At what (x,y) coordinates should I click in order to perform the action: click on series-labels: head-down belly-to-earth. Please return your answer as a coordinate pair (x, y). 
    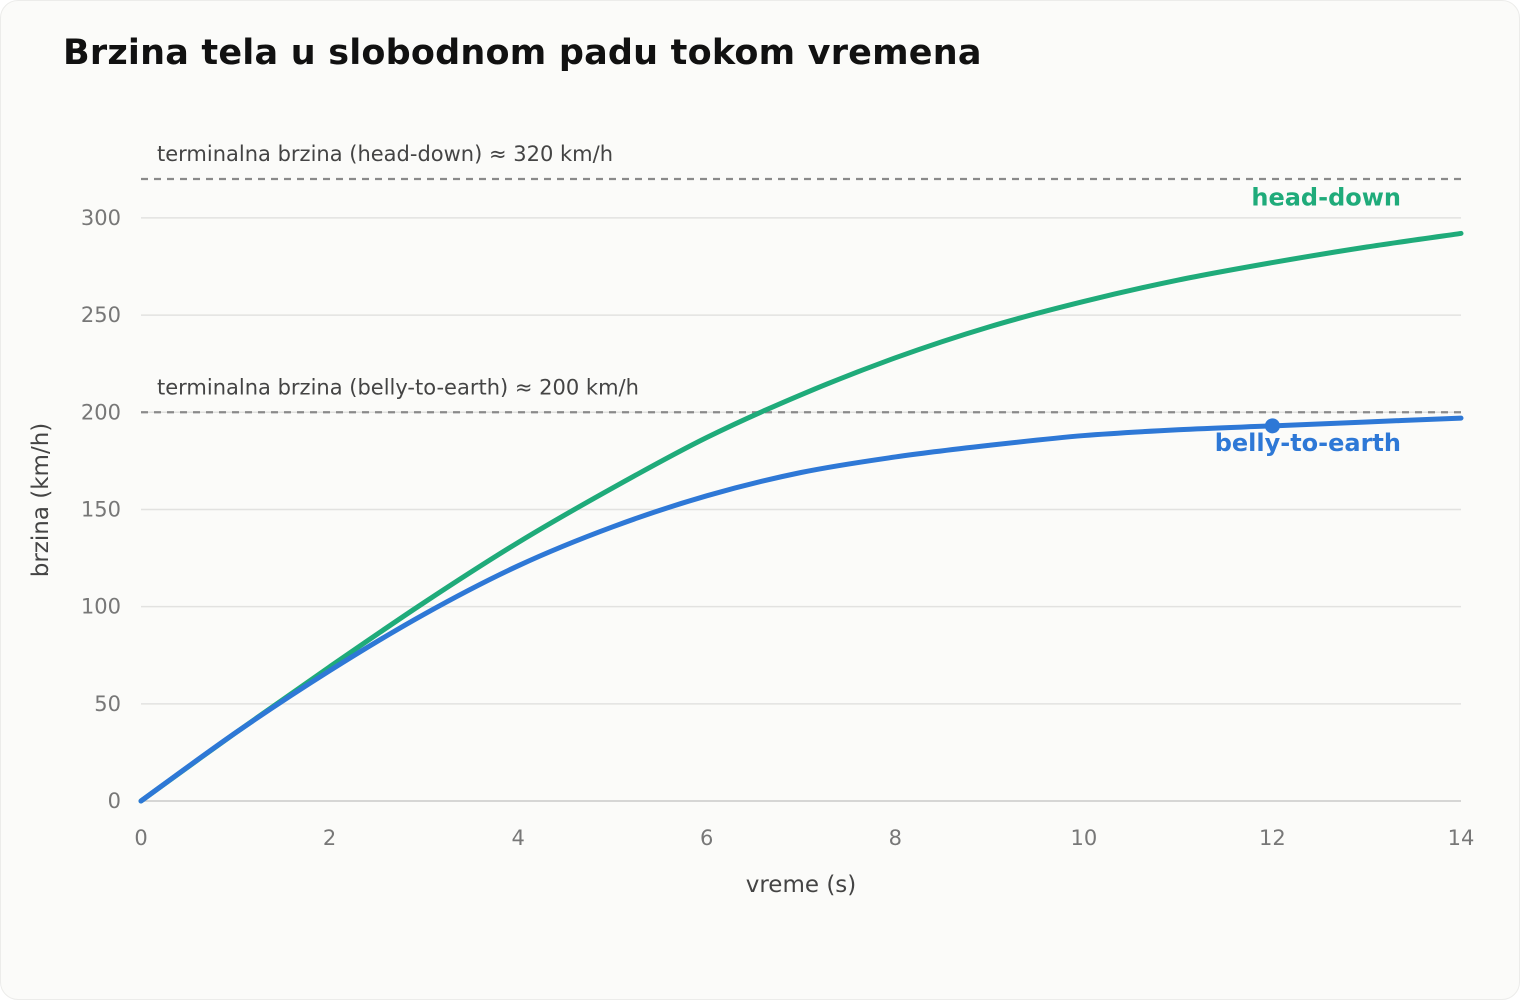
    Looking at the image, I should click on (1308, 320).